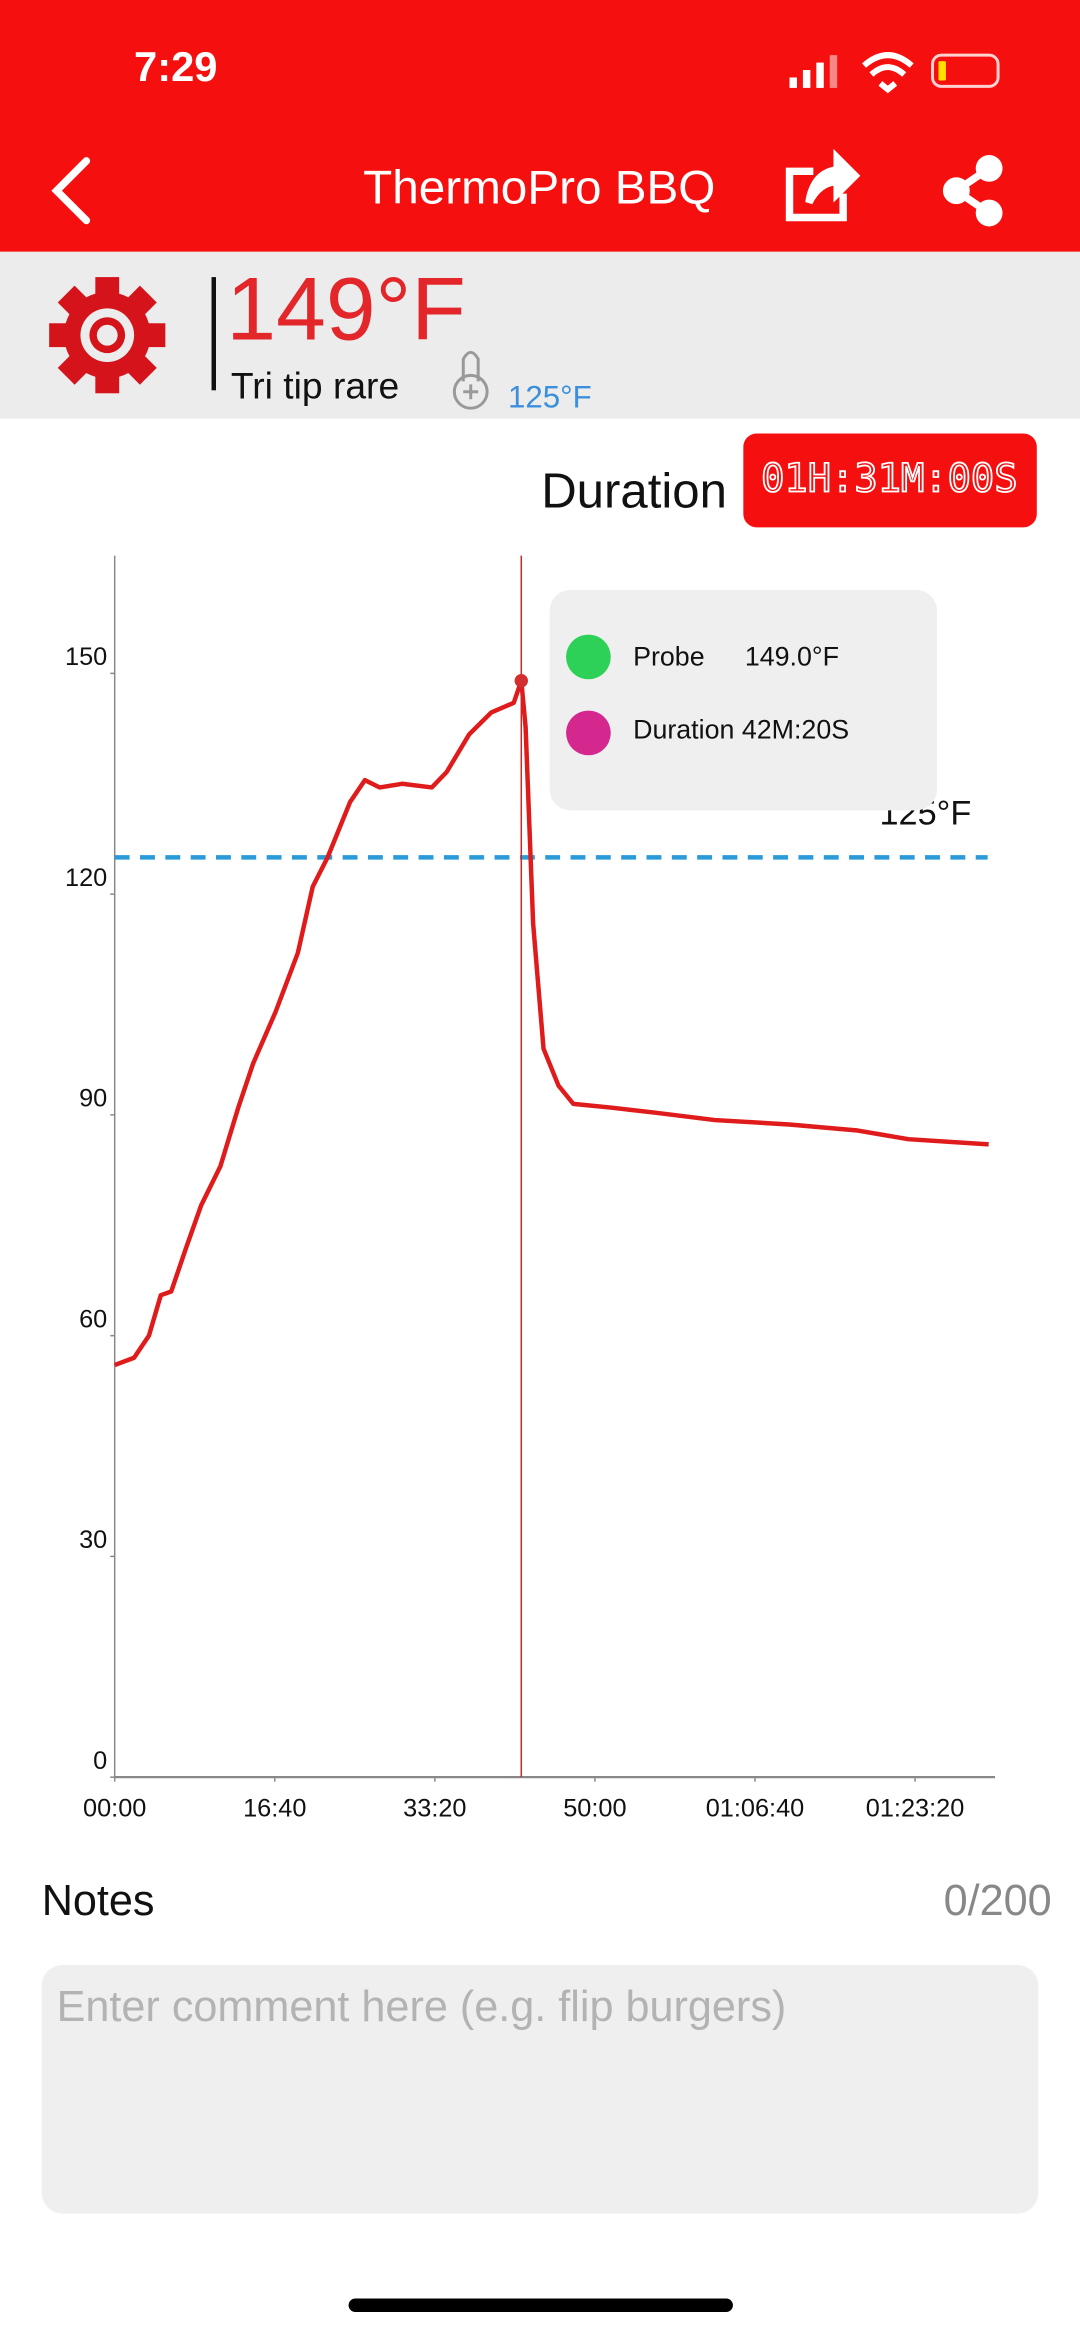  I want to click on duration-badge, so click(890, 480).